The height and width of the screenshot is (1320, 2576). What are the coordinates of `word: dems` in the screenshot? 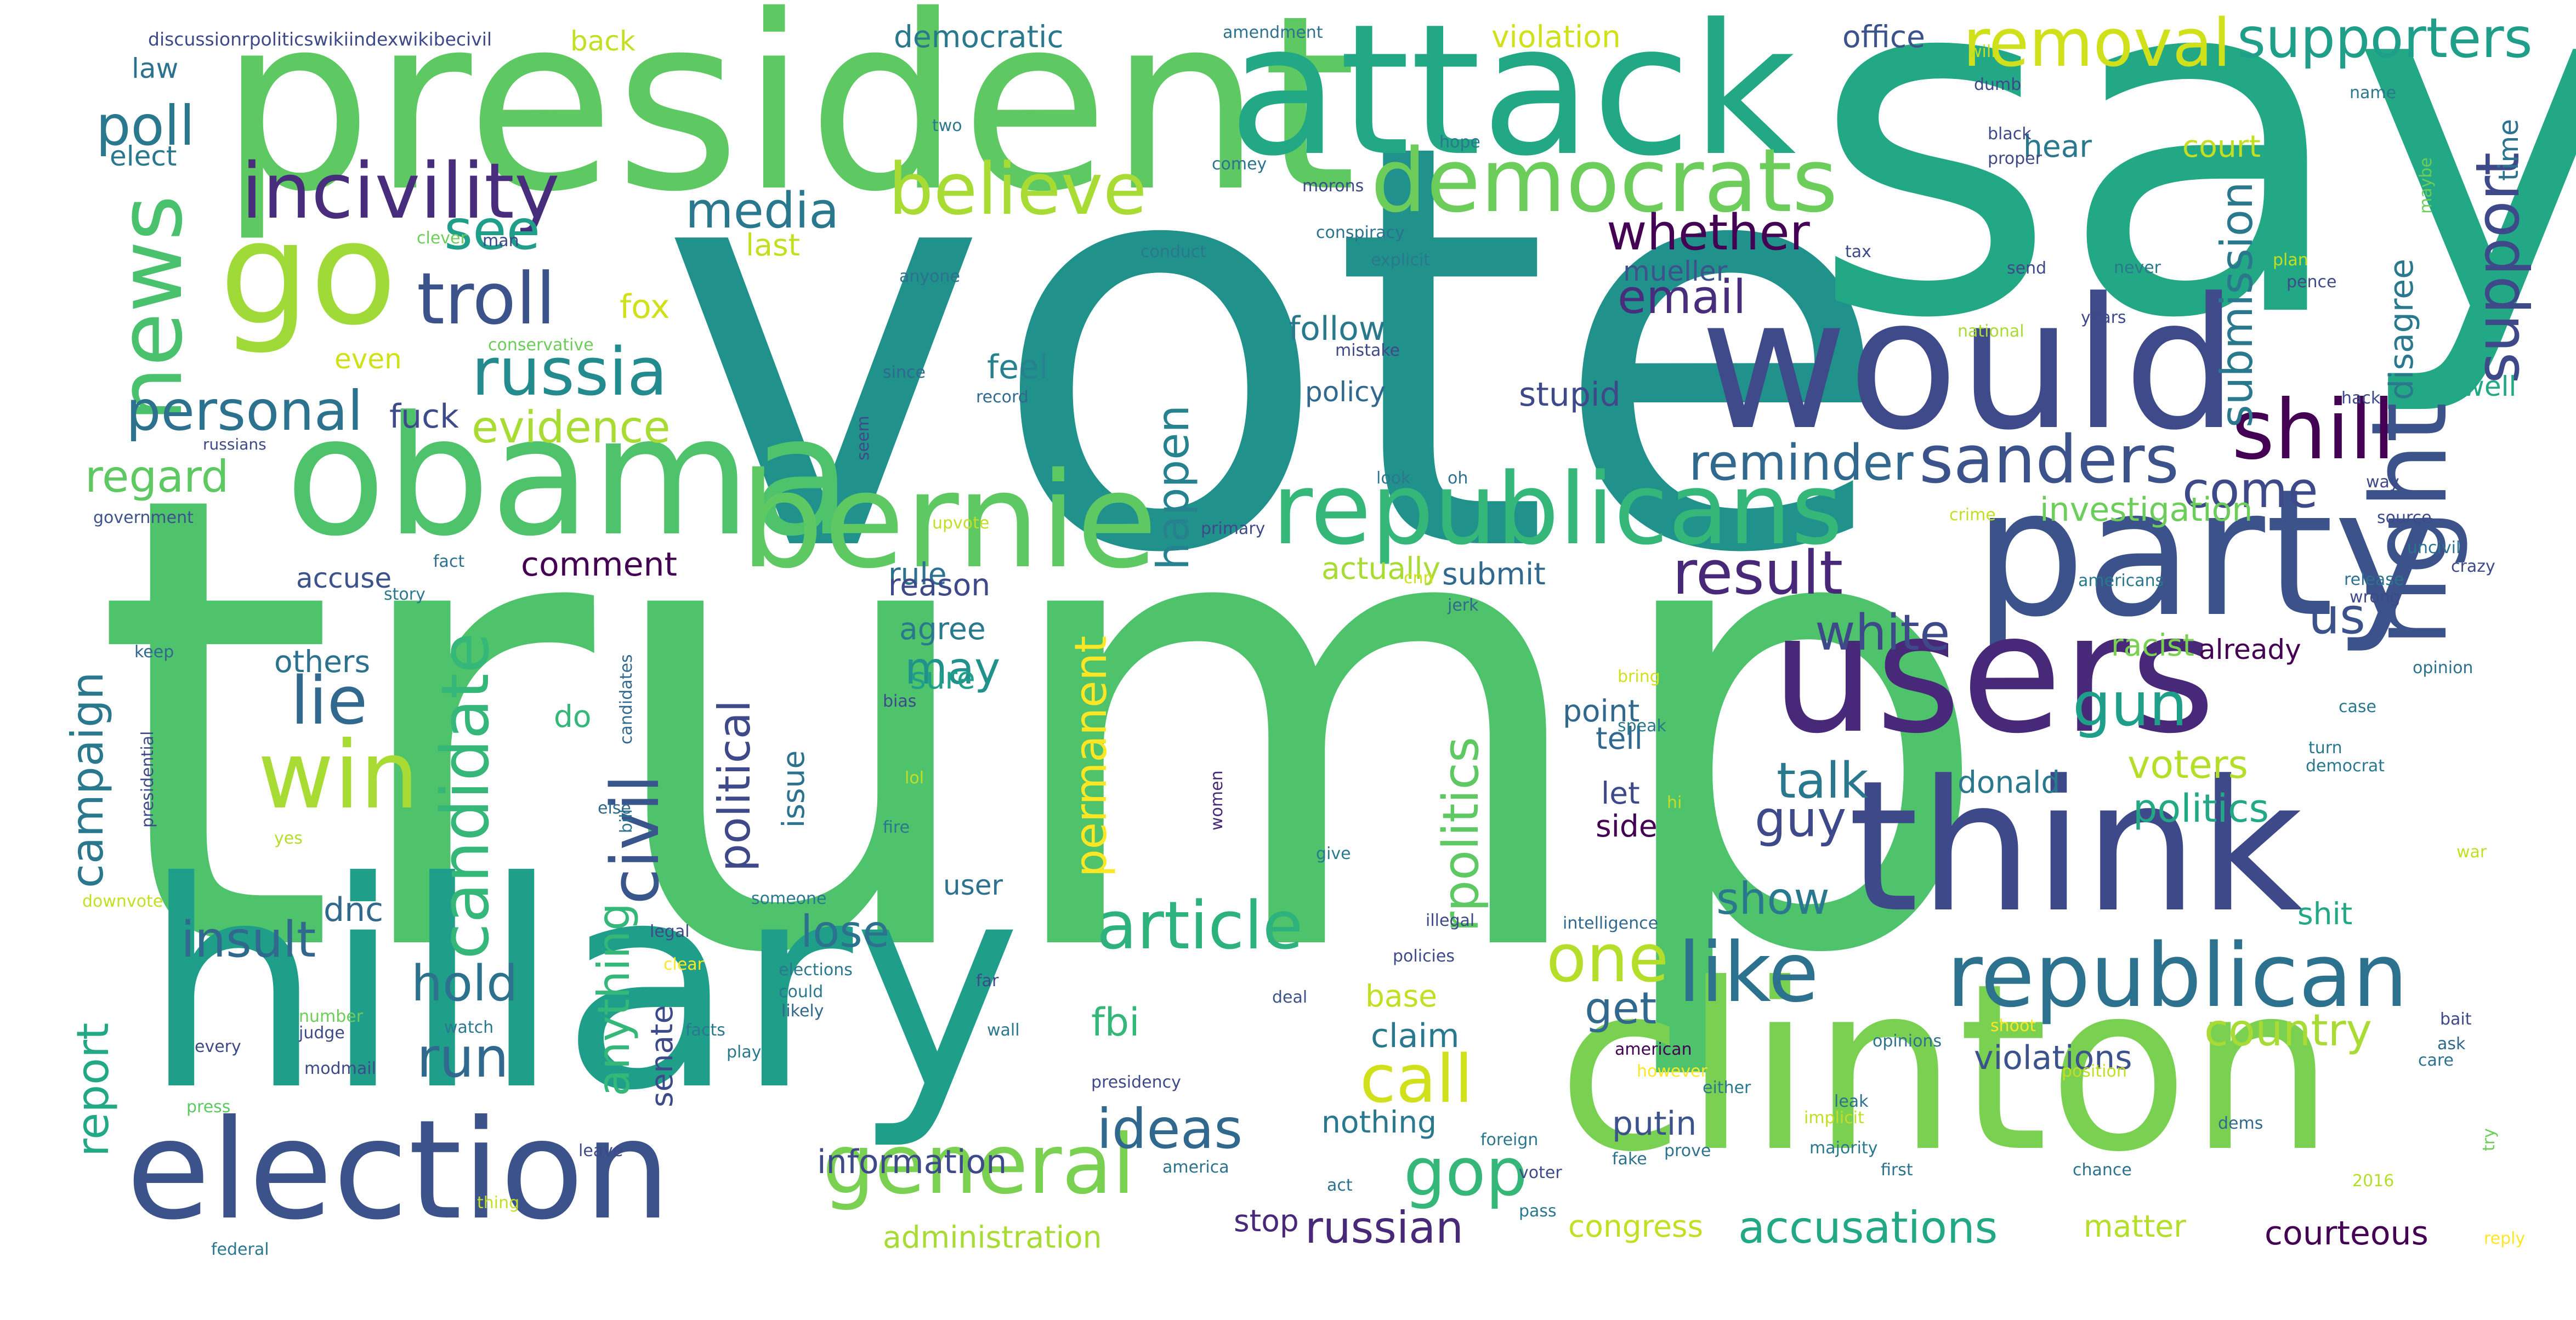 It's located at (2240, 1123).